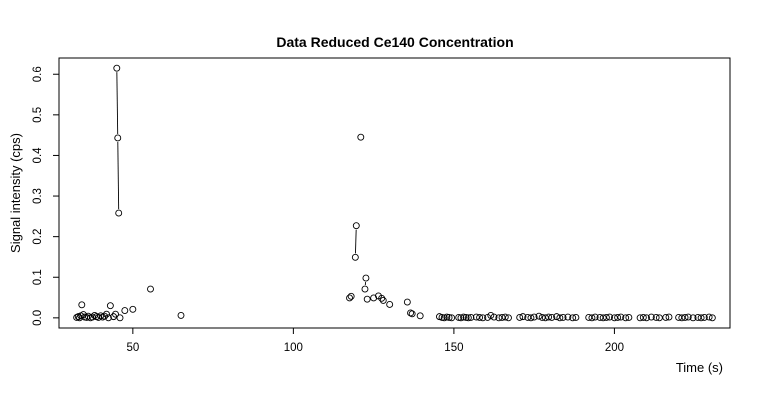 Image resolution: width=760 pixels, height=405 pixels. What do you see at coordinates (614, 348) in the screenshot?
I see `x-tick-label: 200` at bounding box center [614, 348].